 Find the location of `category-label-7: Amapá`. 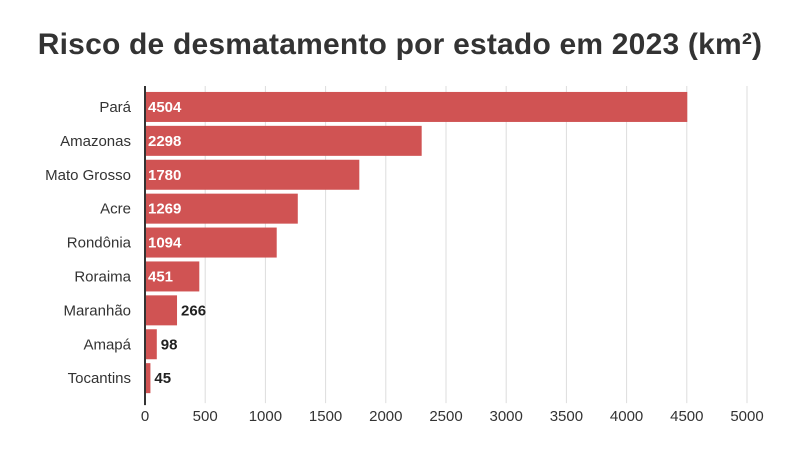

category-label-7: Amapá is located at coordinates (107, 344).